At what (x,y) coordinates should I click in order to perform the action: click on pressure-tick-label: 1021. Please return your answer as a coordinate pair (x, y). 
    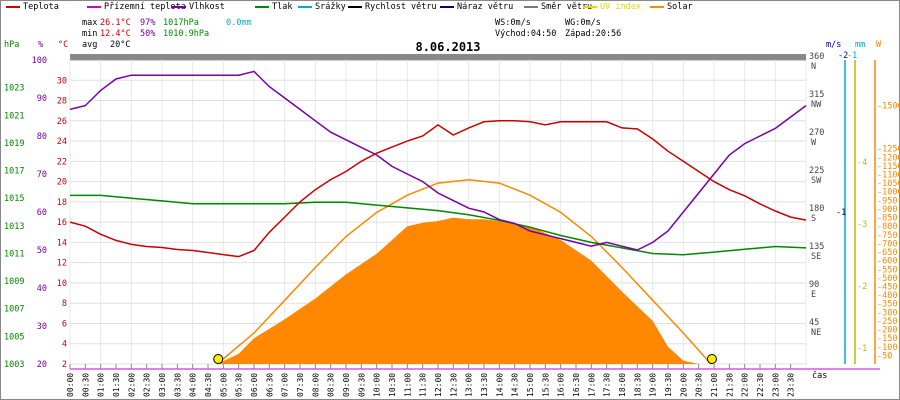
    Looking at the image, I should click on (14, 116).